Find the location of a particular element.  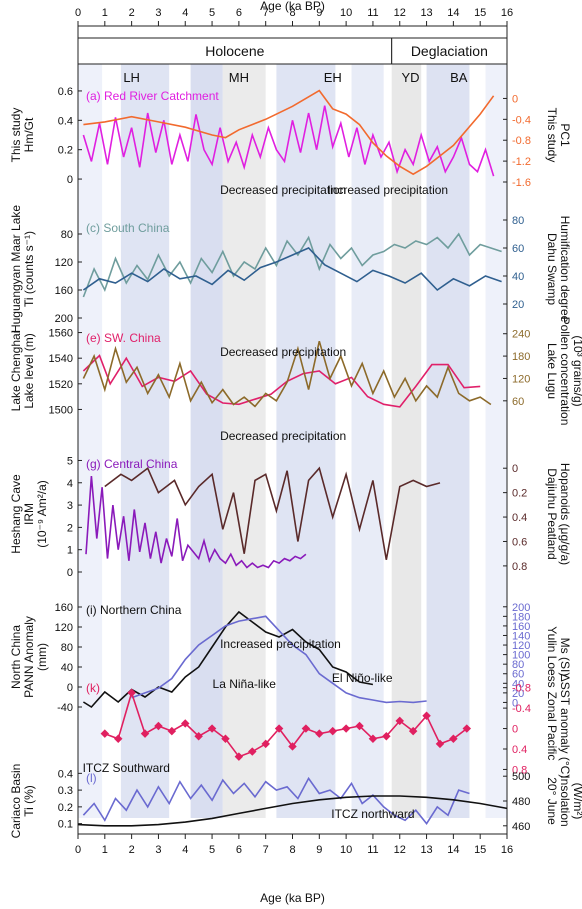

series-line-(b) is located at coordinates (289, 132).